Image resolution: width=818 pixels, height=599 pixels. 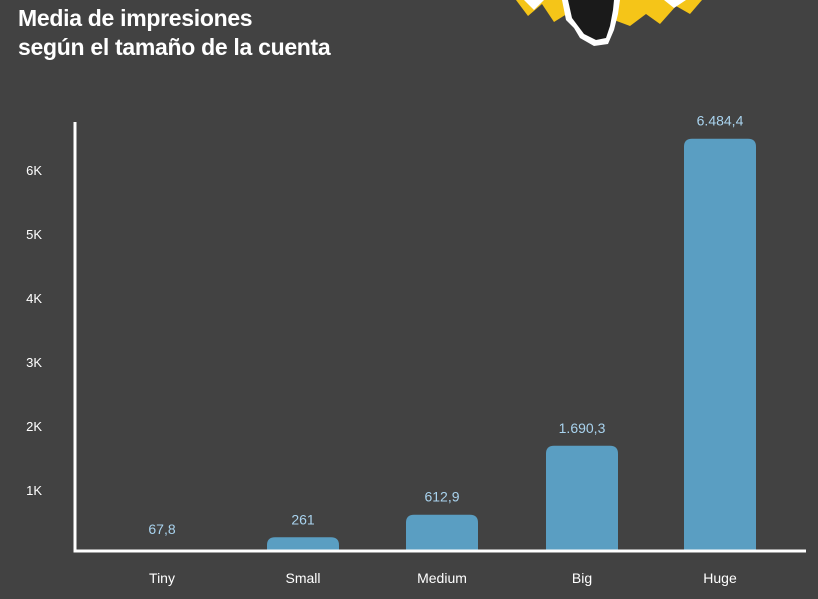 What do you see at coordinates (34, 234) in the screenshot?
I see `y-tick-label: 5K` at bounding box center [34, 234].